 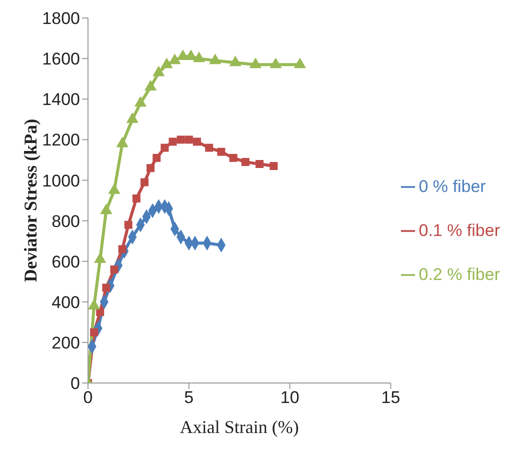 What do you see at coordinates (66, 262) in the screenshot?
I see `y-tick-label: 600` at bounding box center [66, 262].